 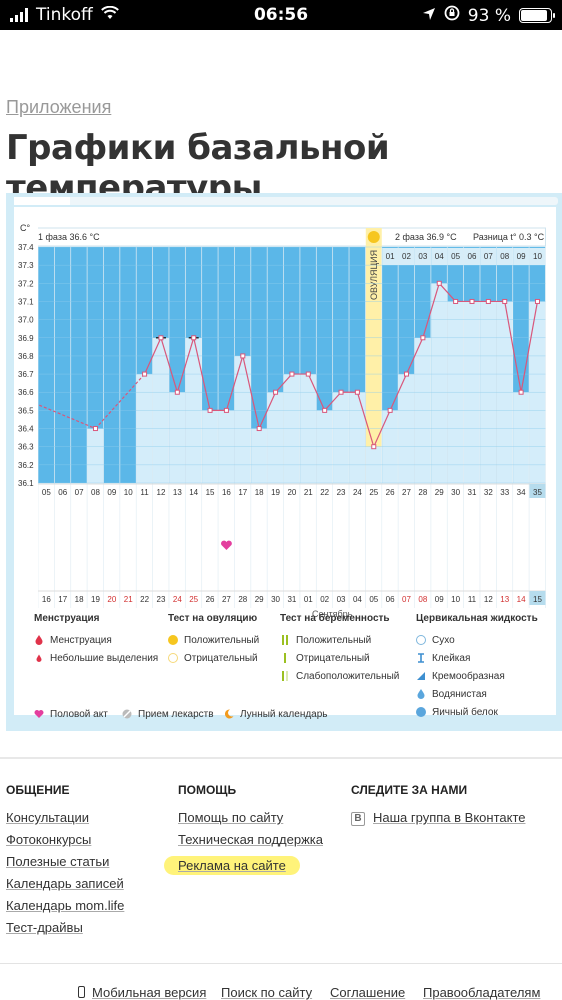 I want to click on dpo-label: 05, so click(x=455, y=256).